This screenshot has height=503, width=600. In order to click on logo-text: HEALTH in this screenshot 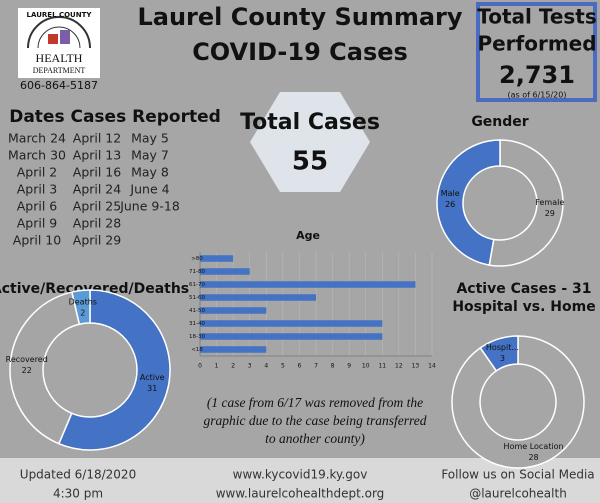, I will do `click(59, 58)`.